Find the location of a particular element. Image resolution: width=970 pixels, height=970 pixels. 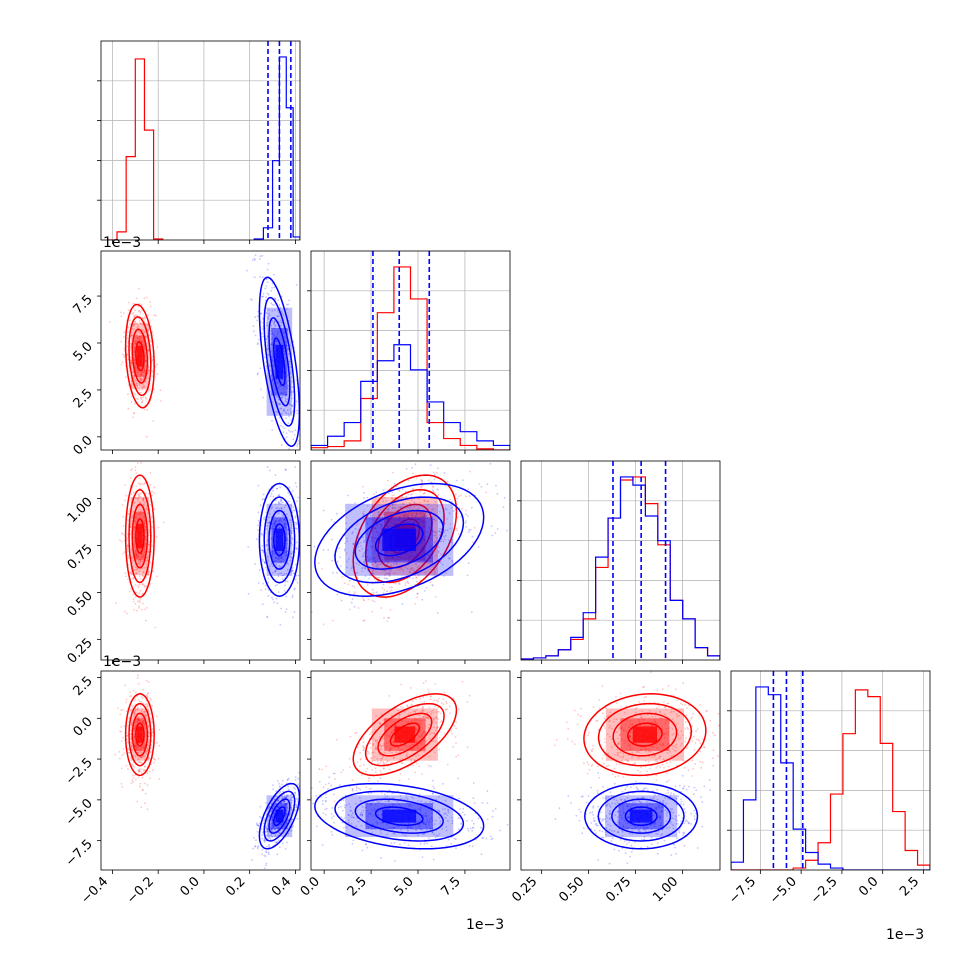

red-contour is located at coordinates (404, 734).